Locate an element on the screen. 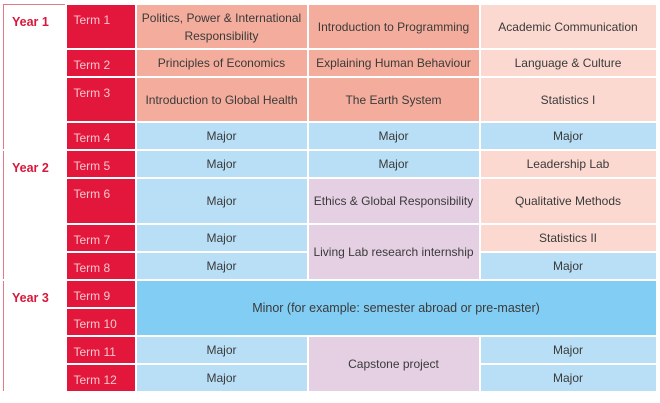 This screenshot has width=660, height=403. term-12-label: Term 12 is located at coordinates (100, 378).